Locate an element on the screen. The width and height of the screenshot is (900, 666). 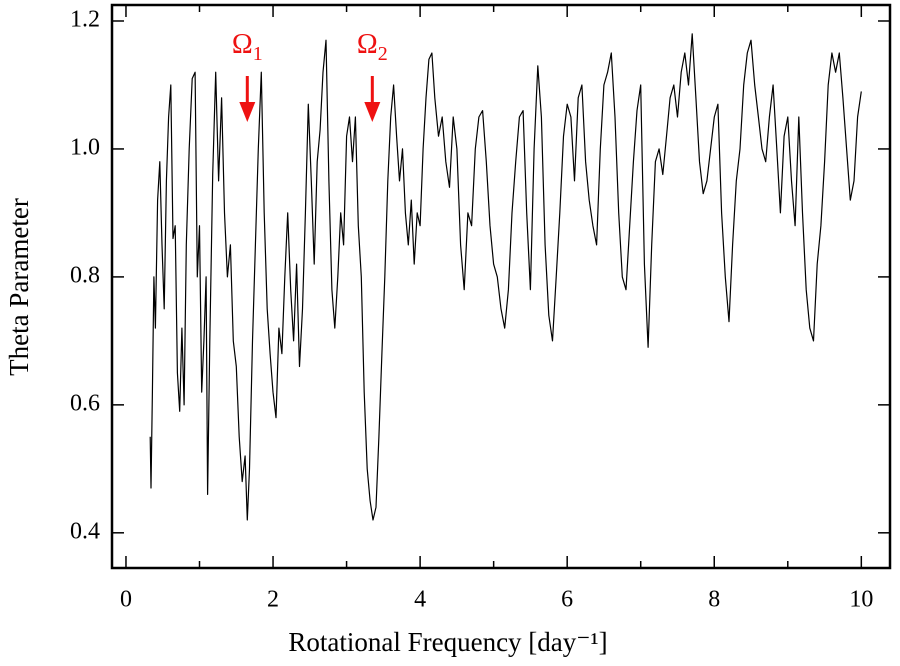
x-axis-label: Rotational Frequency [day⁻¹] is located at coordinates (447, 642).